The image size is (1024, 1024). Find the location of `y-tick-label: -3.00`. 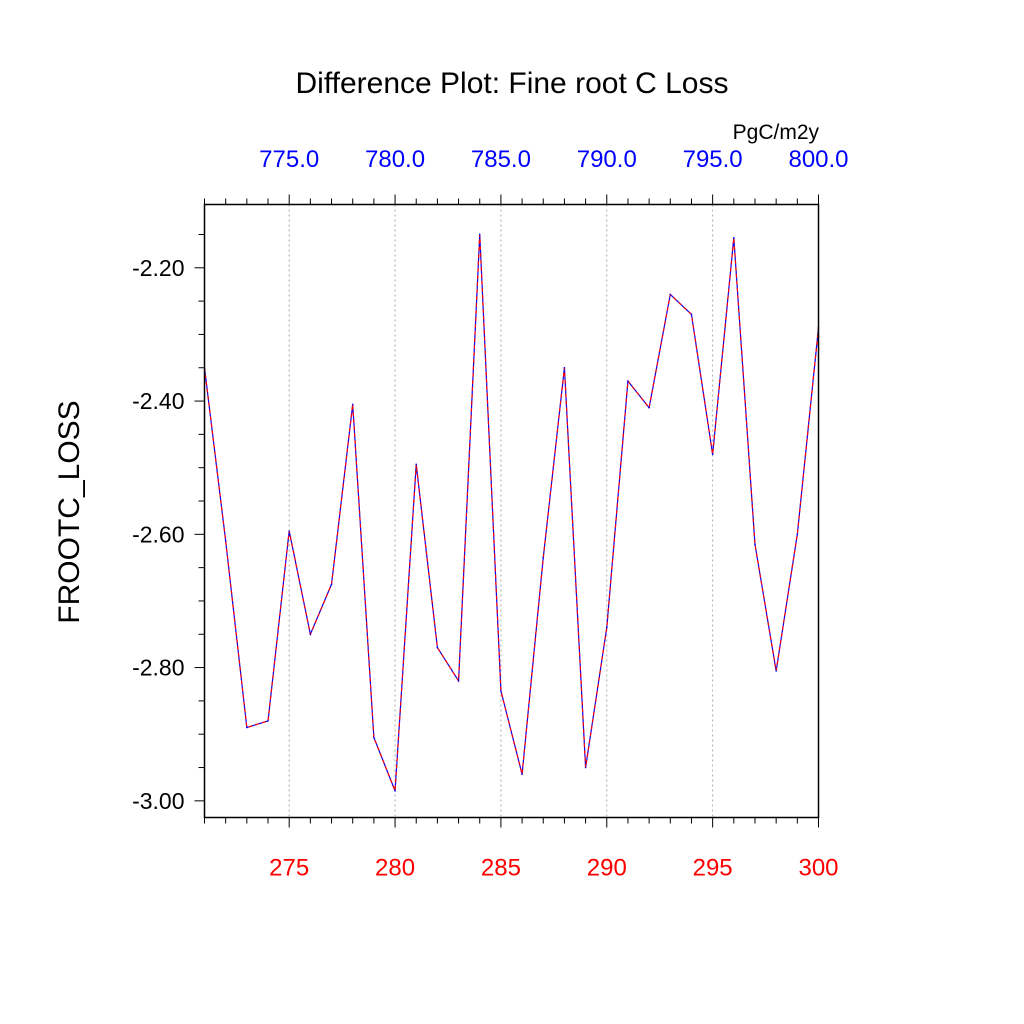

y-tick-label: -3.00 is located at coordinates (158, 801).